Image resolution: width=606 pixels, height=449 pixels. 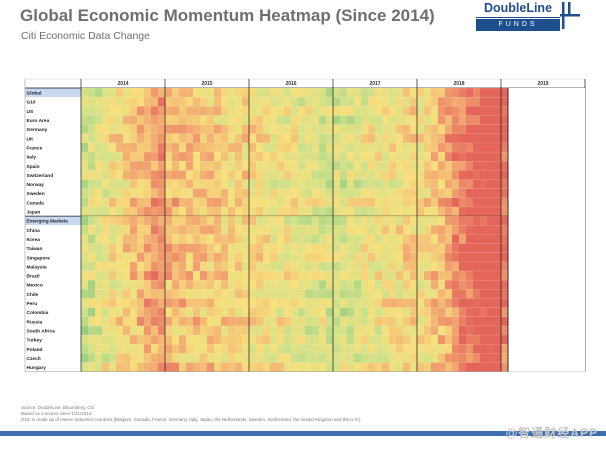 What do you see at coordinates (30, 112) in the screenshot?
I see `row-label-us: US` at bounding box center [30, 112].